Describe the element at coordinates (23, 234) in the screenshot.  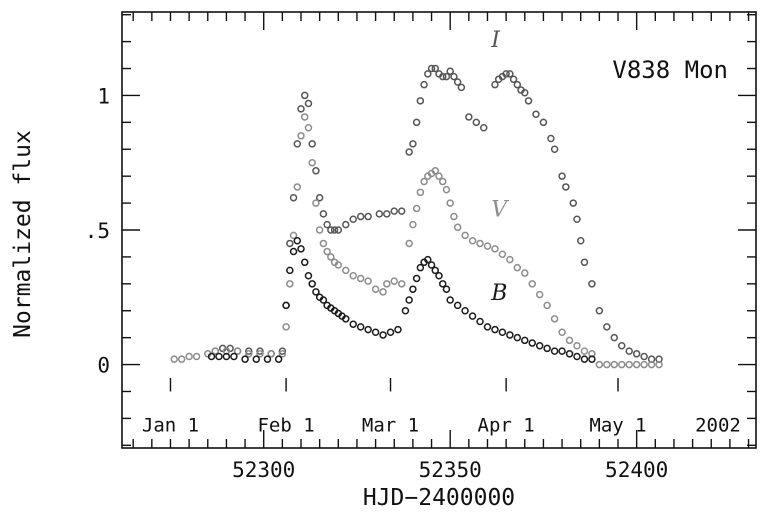
I see `y-axis-title: Normalized flux` at that location.